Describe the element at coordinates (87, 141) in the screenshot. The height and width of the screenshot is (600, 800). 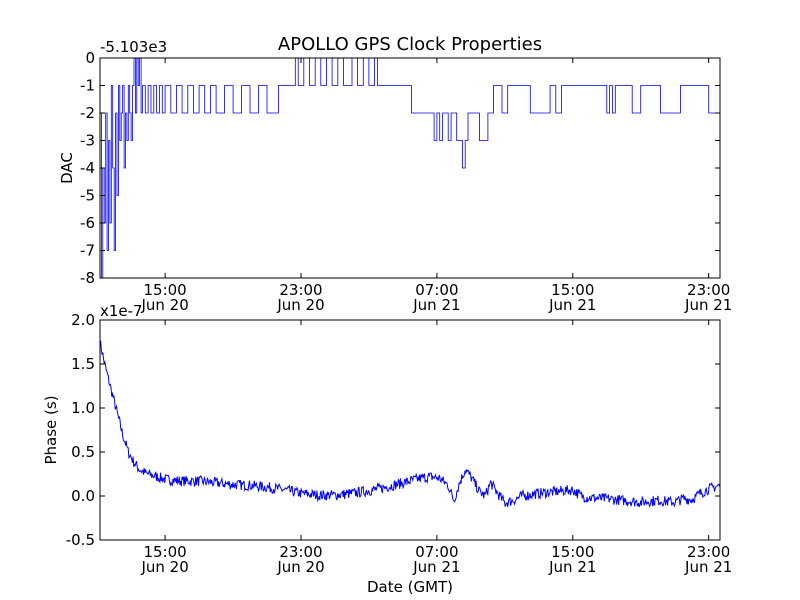
I see `y-tick-label: -3` at that location.